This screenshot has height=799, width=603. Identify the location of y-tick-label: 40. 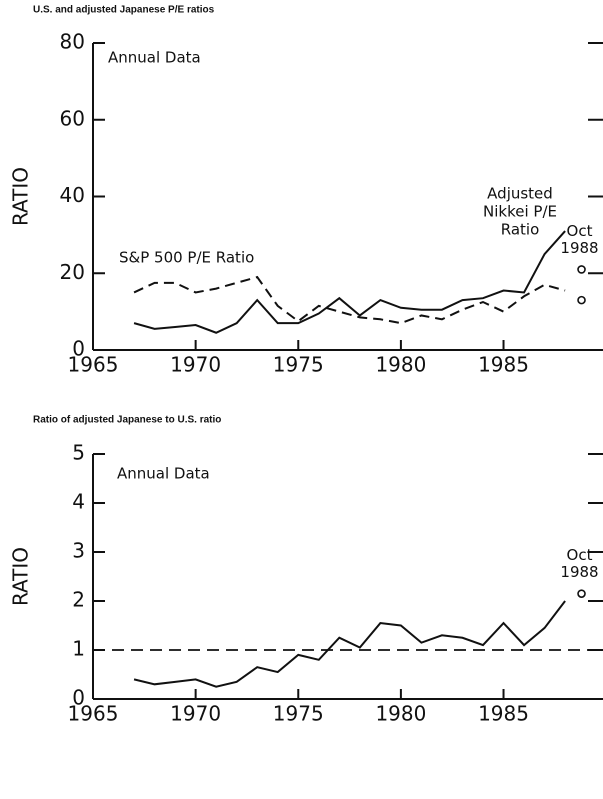
(72, 195).